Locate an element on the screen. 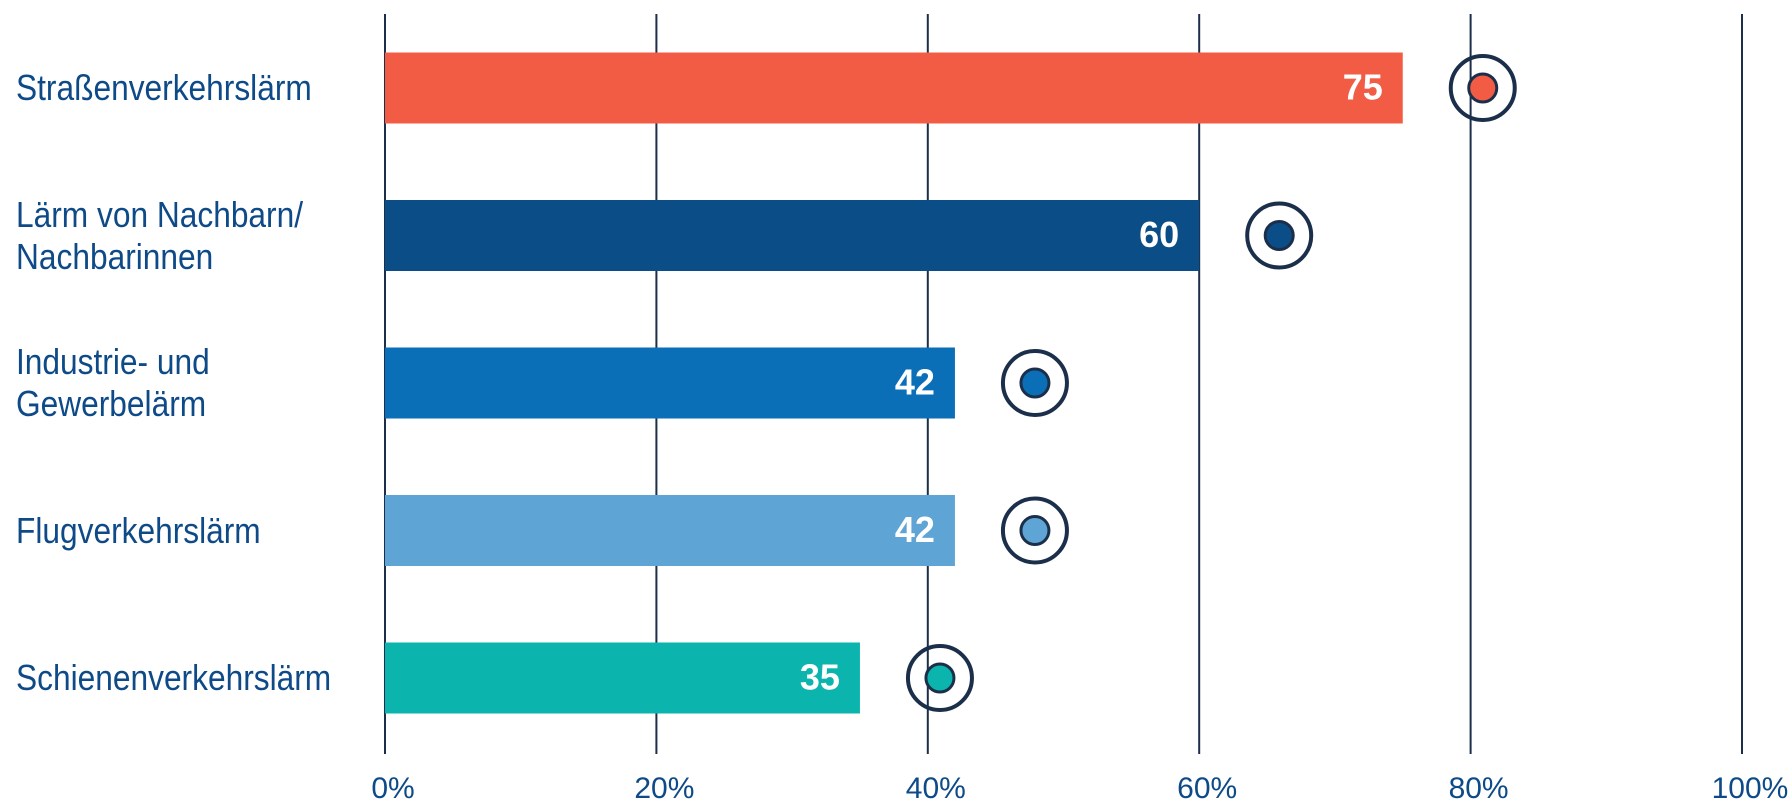  category-label: Lärm von Nachbarn/ Nachbarinnen is located at coordinates (160, 235).